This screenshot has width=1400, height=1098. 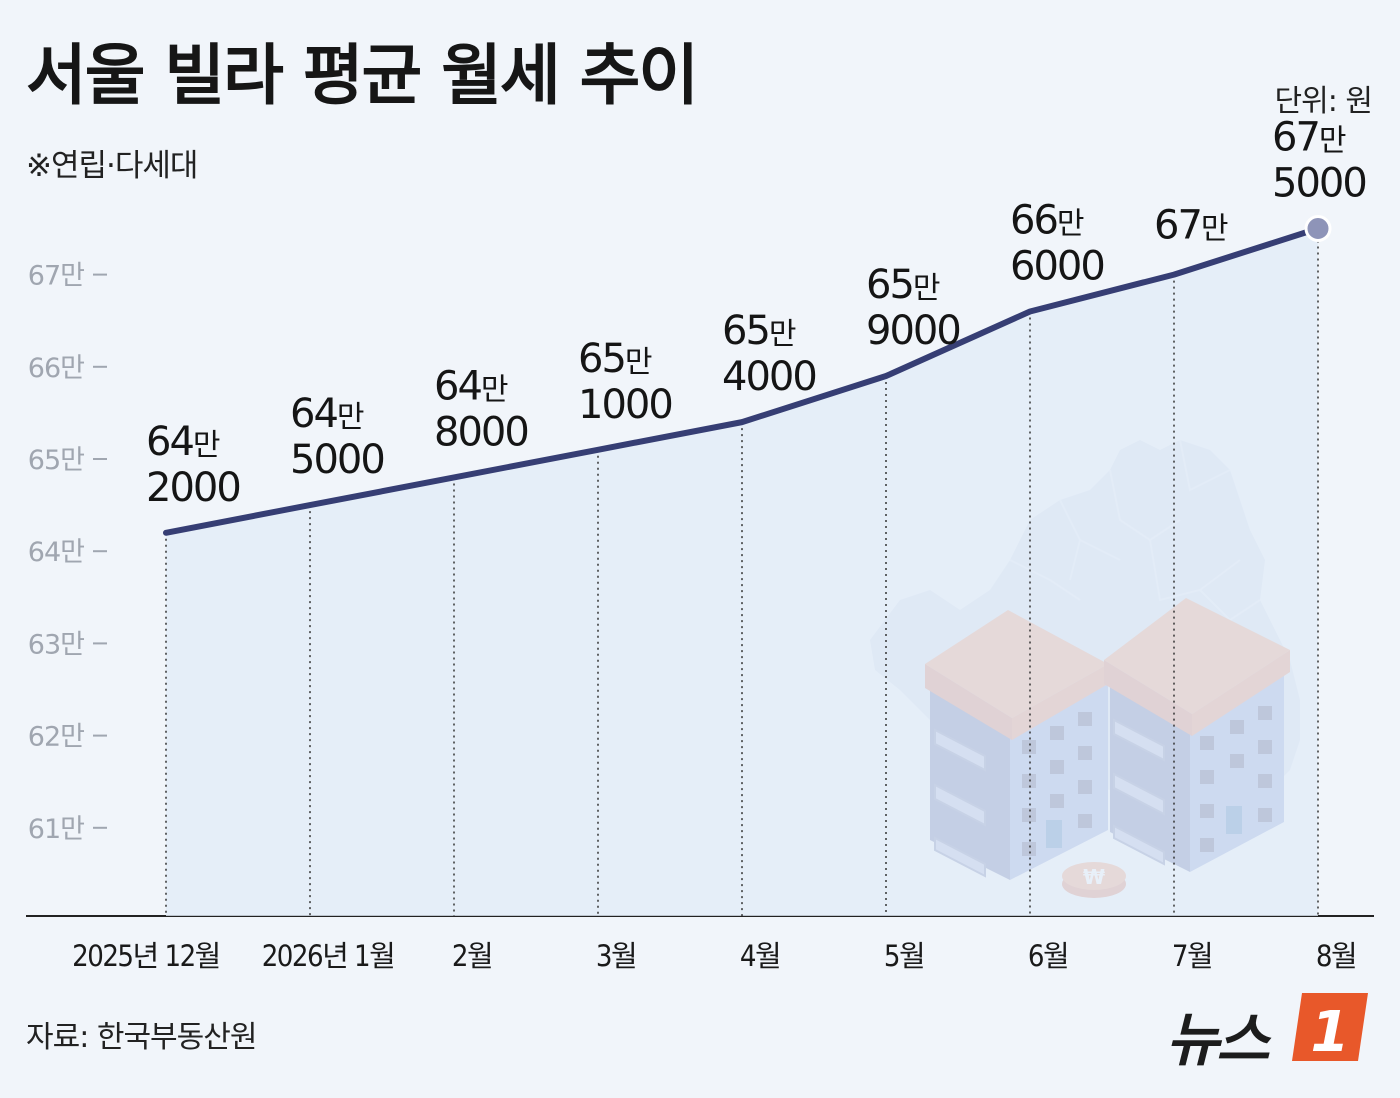 What do you see at coordinates (715, 956) in the screenshot?
I see `x-axis: 2025년 12월 2026년 1월 2월 3월 4월 5월 6월 7월 8월` at bounding box center [715, 956].